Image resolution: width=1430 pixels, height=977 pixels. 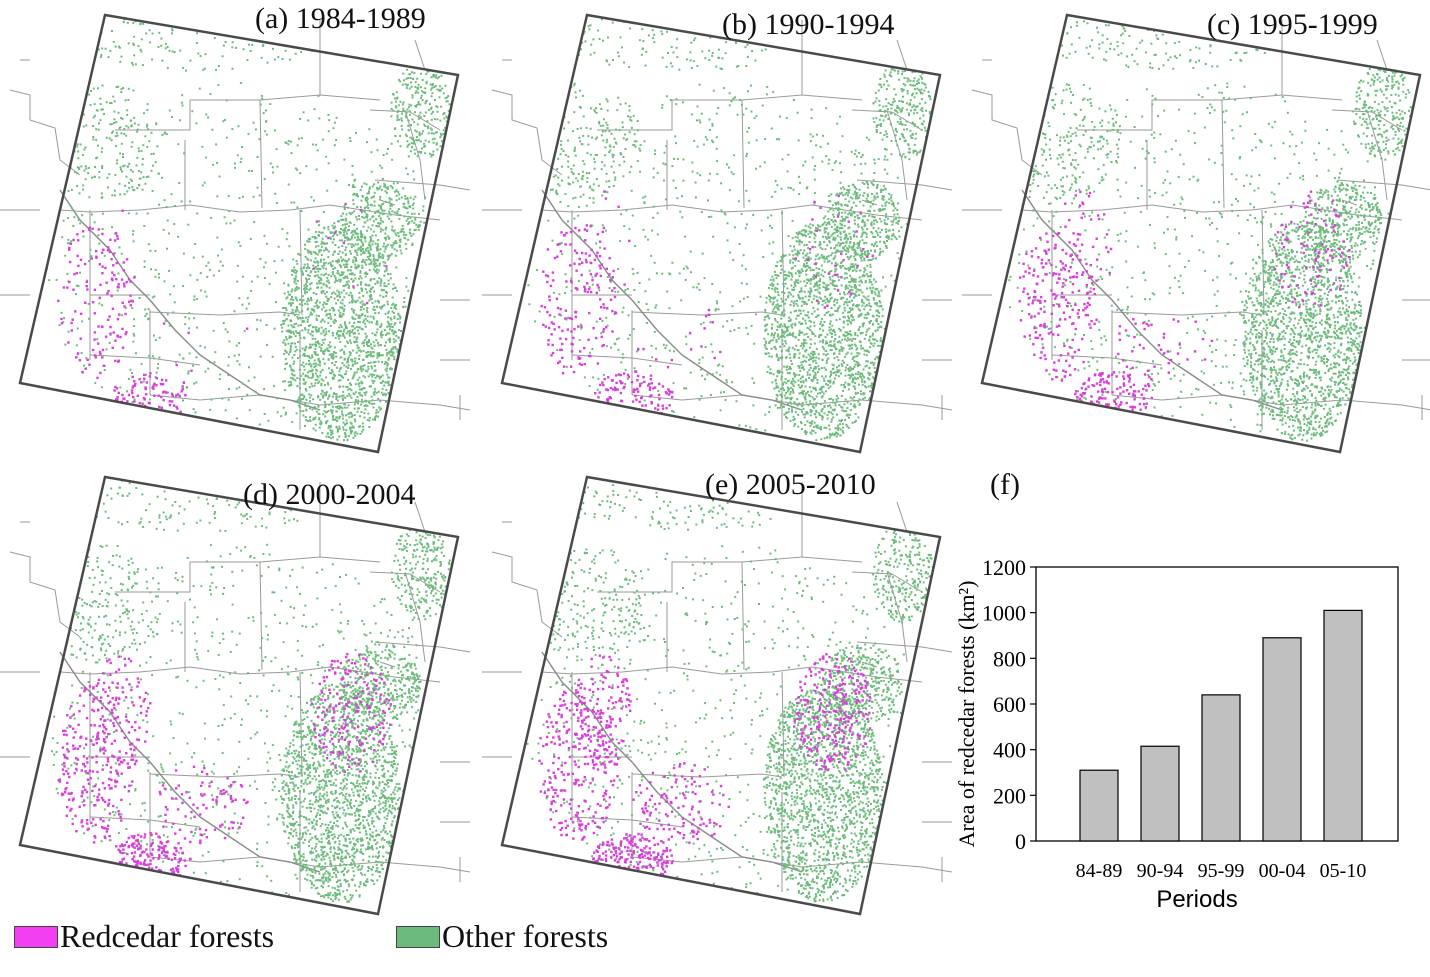 I want to click on panel-label-a: (a) 1984-1989, so click(x=340, y=18).